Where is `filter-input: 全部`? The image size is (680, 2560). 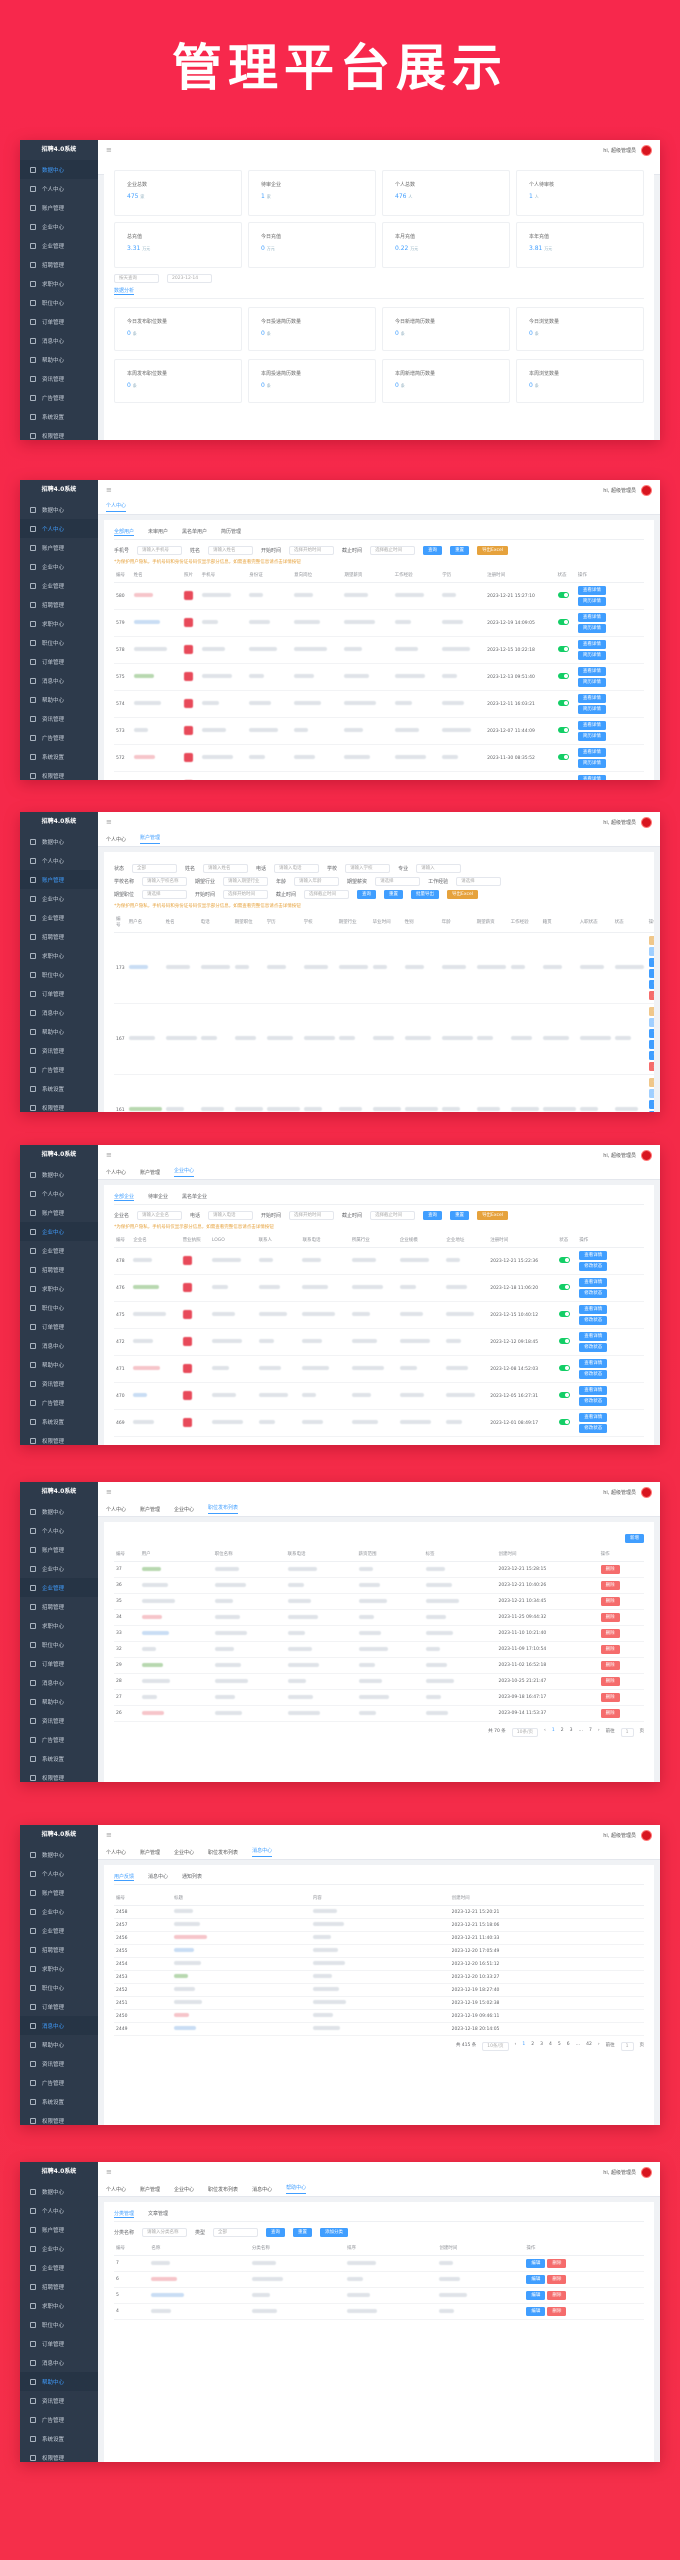
filter-input: 全部 is located at coordinates (155, 868).